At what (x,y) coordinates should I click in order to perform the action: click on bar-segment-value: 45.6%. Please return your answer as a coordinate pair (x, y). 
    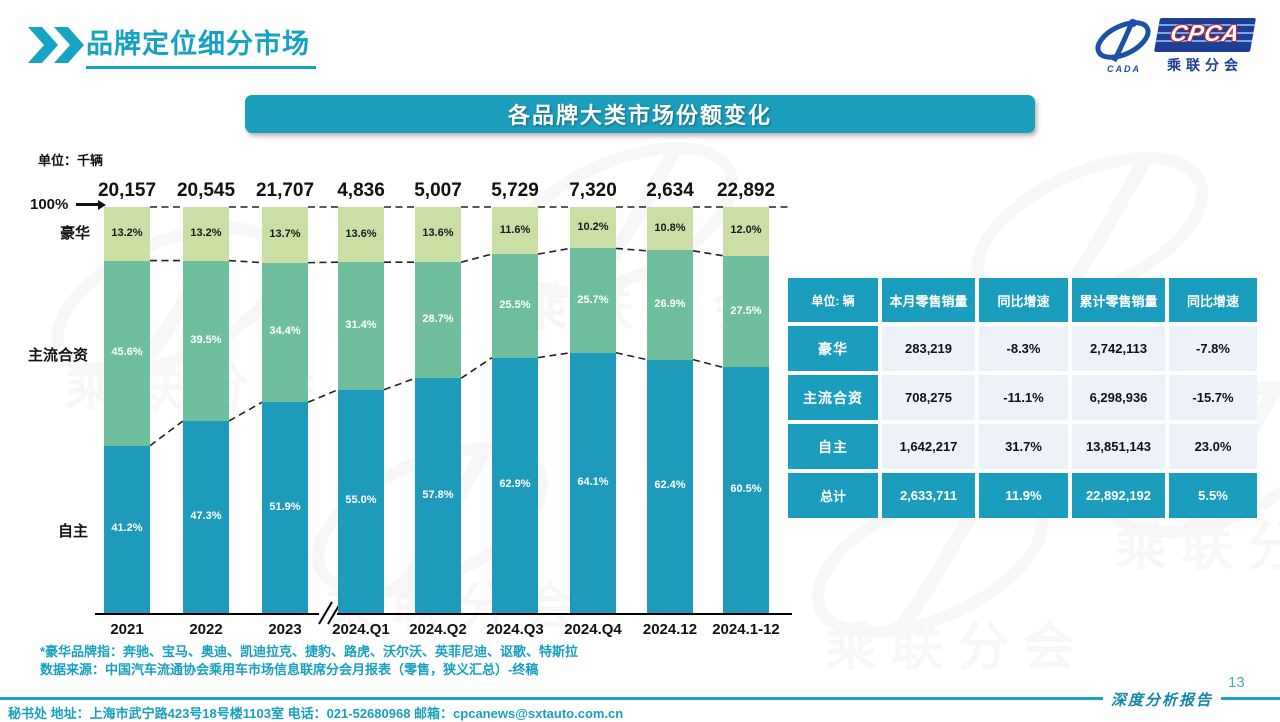
    Looking at the image, I should click on (127, 352).